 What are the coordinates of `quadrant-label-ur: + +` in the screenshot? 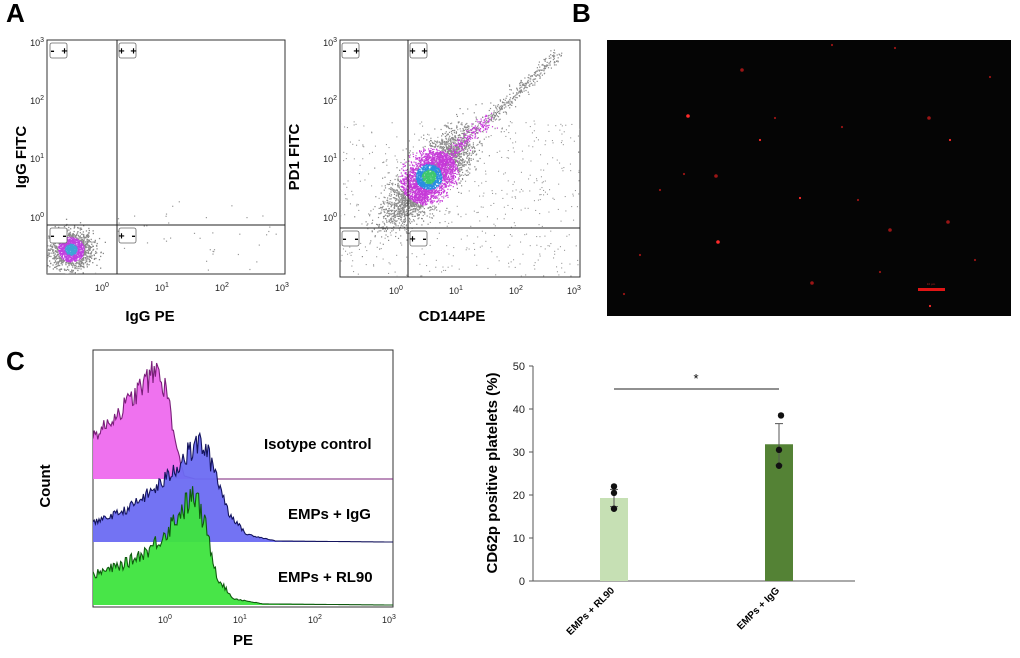 It's located at (127, 50).